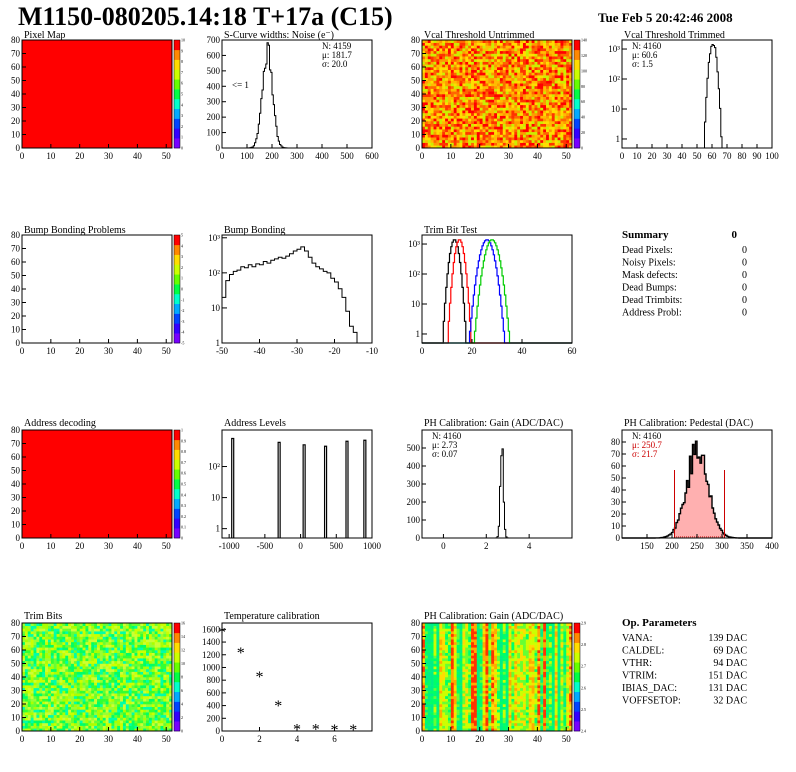  I want to click on palette-tick-label: 0, so click(182, 289).